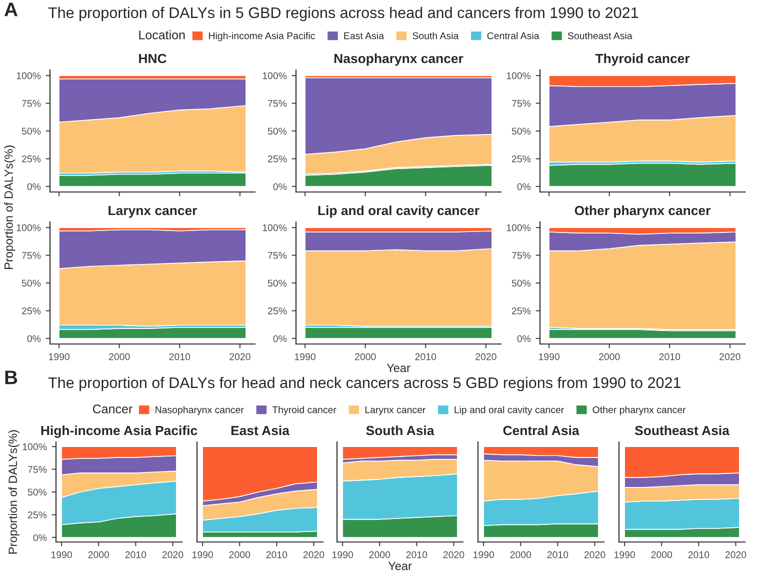 This screenshot has width=763, height=576. I want to click on chart-title: South Asia, so click(400, 430).